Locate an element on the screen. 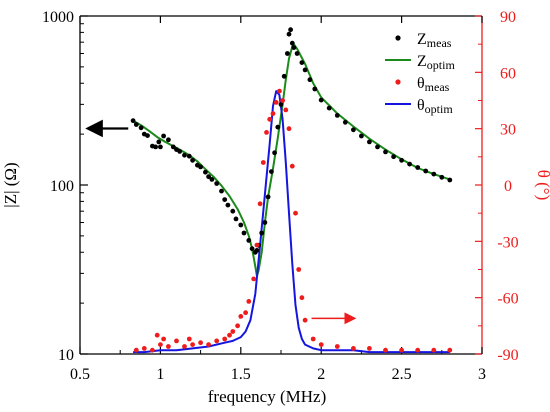 The width and height of the screenshot is (550, 412). x-tick-label: 2.5 is located at coordinates (402, 374).